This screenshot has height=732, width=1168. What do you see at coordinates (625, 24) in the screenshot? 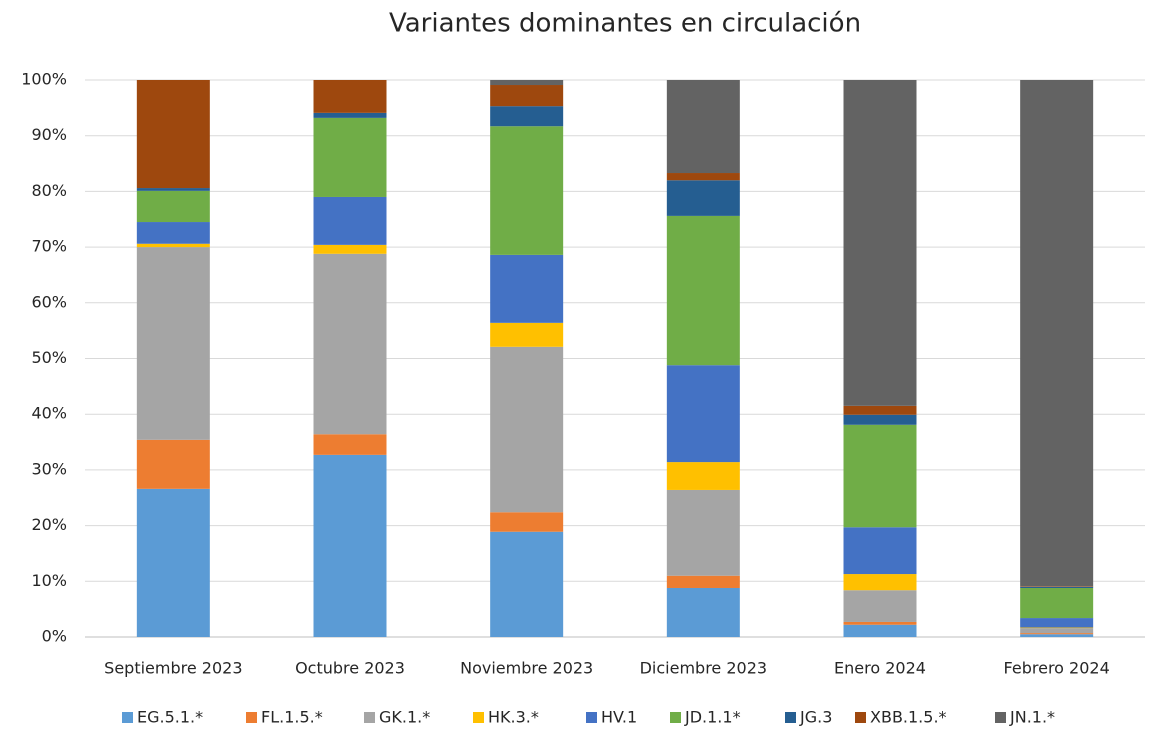
I see `chart-title: Variantes dominantes en circulación` at bounding box center [625, 24].